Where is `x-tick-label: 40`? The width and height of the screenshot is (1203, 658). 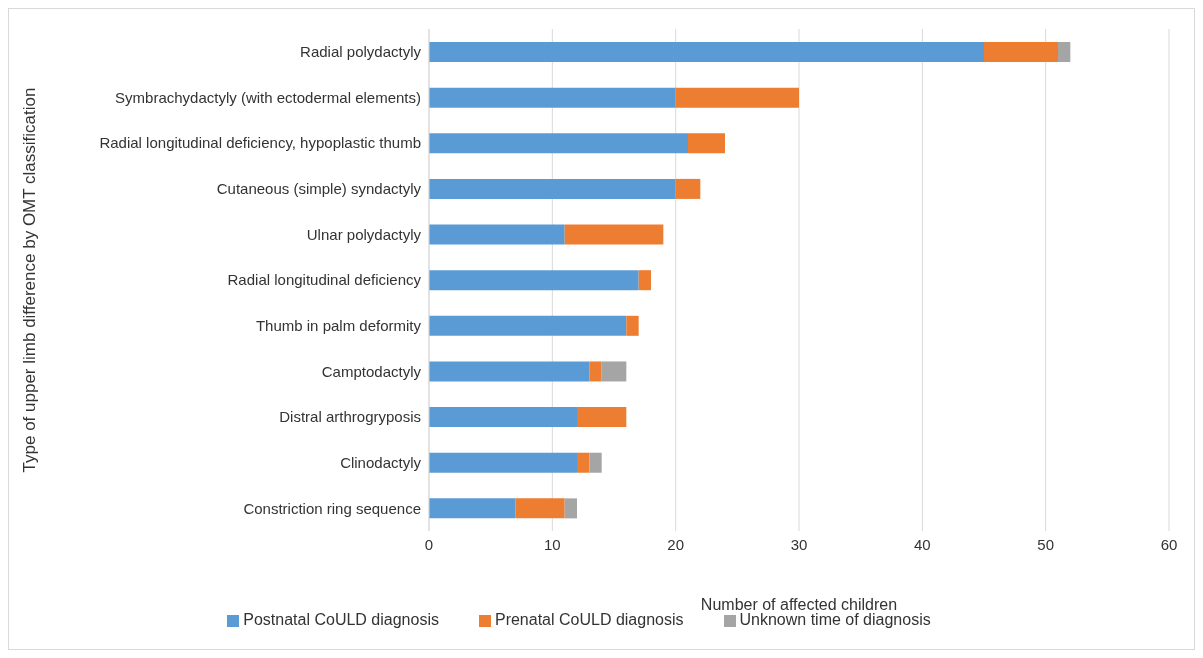 x-tick-label: 40 is located at coordinates (922, 544).